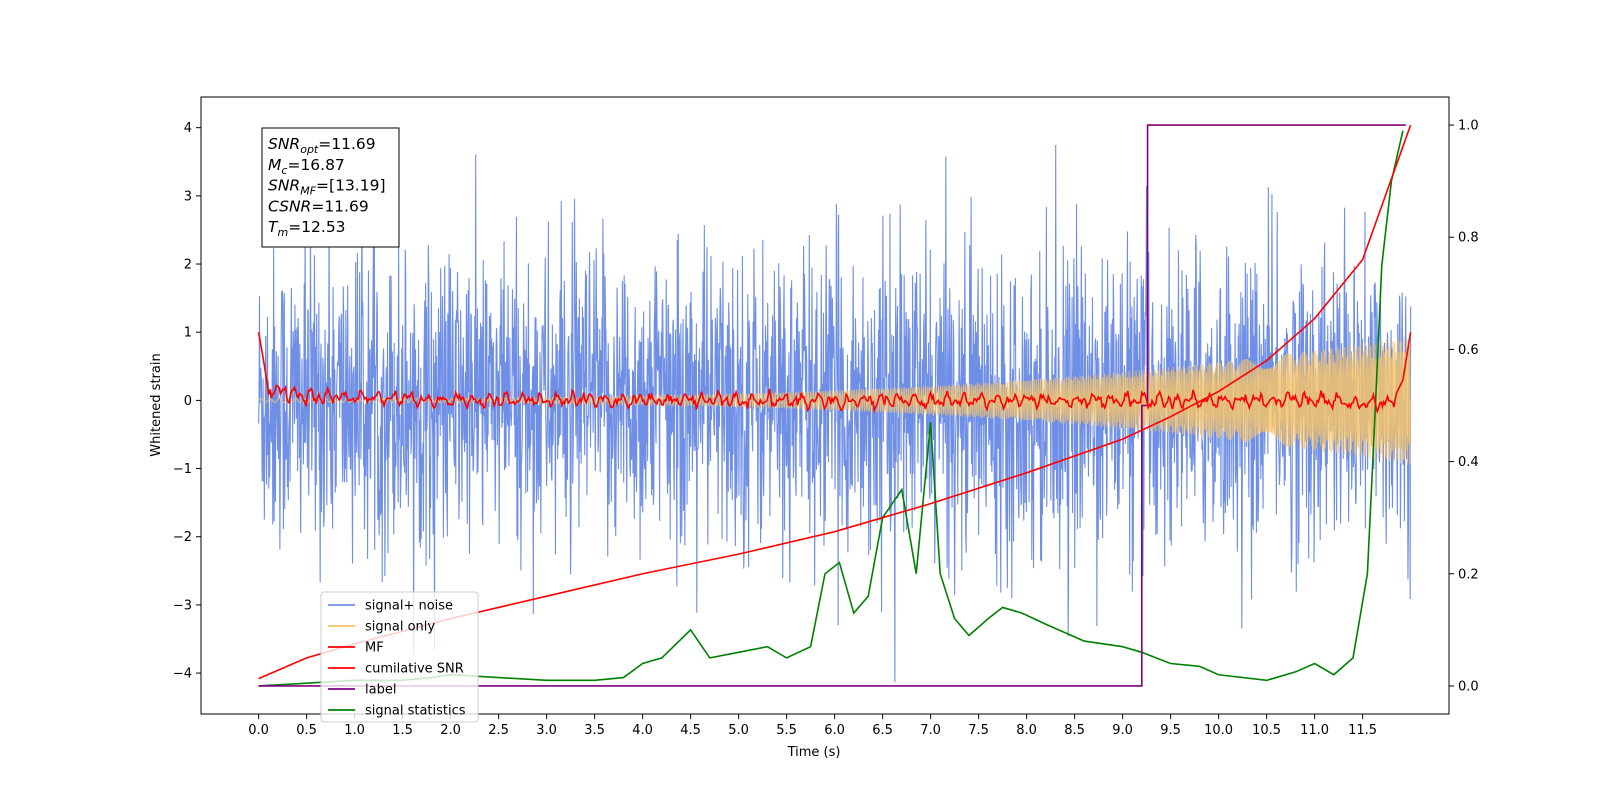 This screenshot has height=800, width=1600. Describe the element at coordinates (309, 149) in the screenshot. I see `annotation-subscript: opt` at that location.